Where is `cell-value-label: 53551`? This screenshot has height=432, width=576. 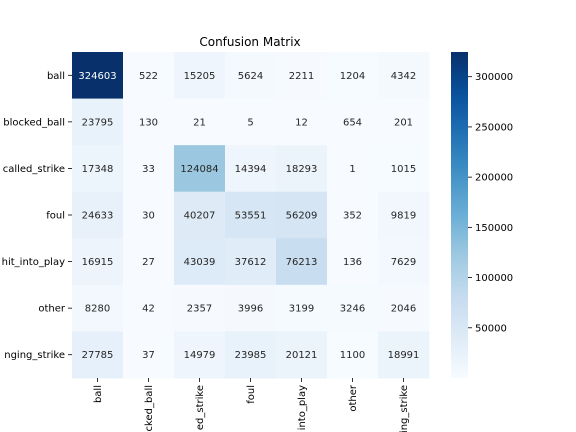 cell-value-label: 53551 is located at coordinates (251, 216).